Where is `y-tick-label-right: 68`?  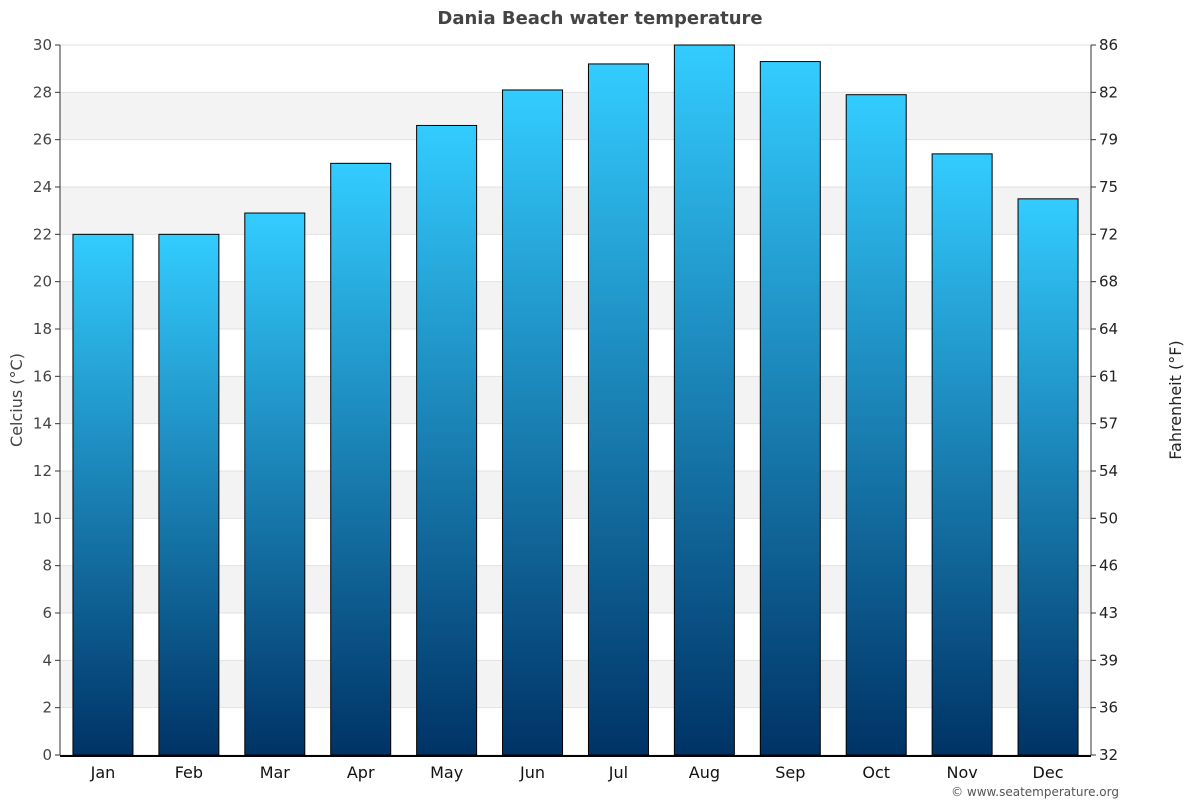
y-tick-label-right: 68 is located at coordinates (1108, 282).